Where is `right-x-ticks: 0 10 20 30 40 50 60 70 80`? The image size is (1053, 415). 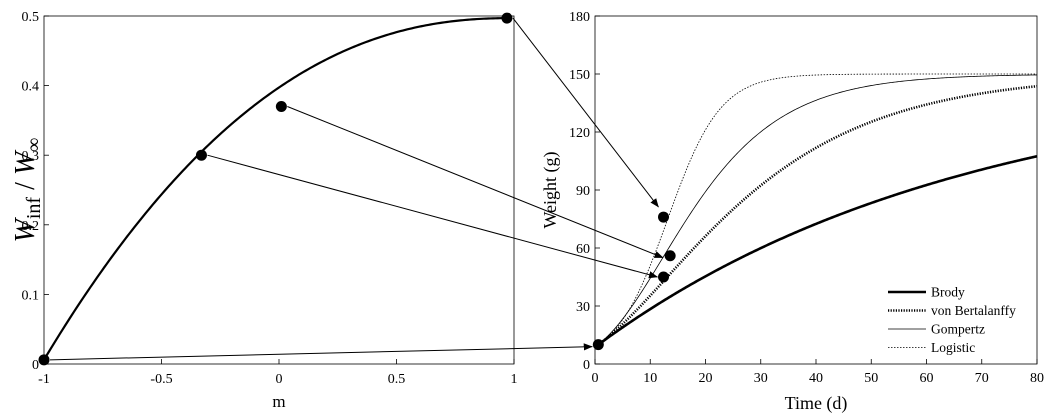
right-x-ticks: 0 10 20 30 40 50 60 70 80 is located at coordinates (818, 372).